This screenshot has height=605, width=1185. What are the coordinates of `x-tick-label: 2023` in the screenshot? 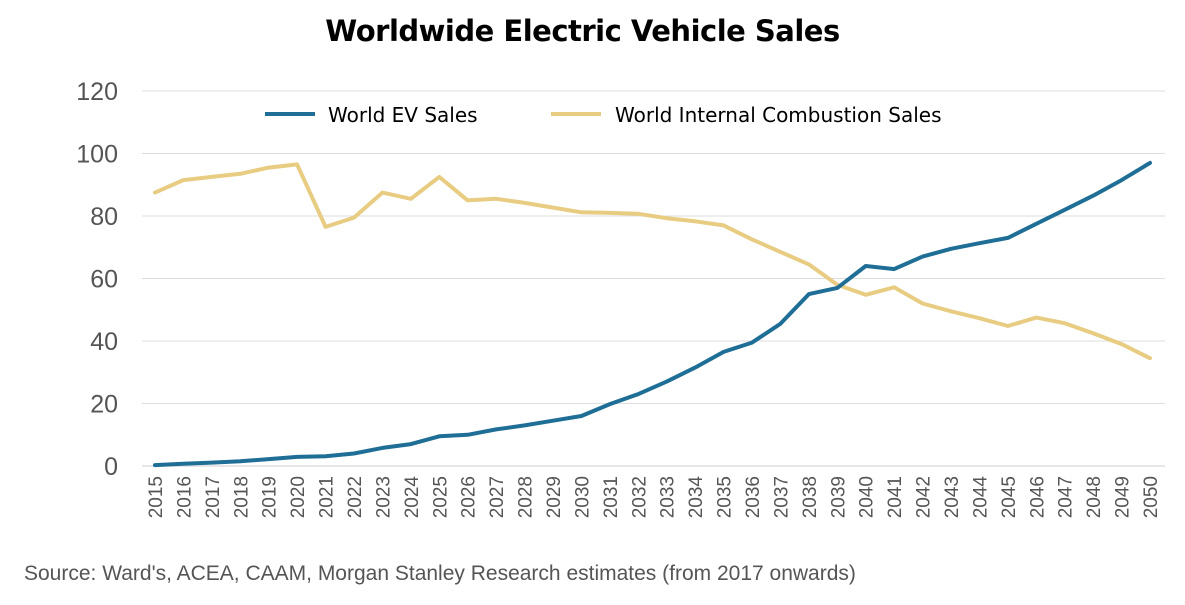 It's located at (383, 497).